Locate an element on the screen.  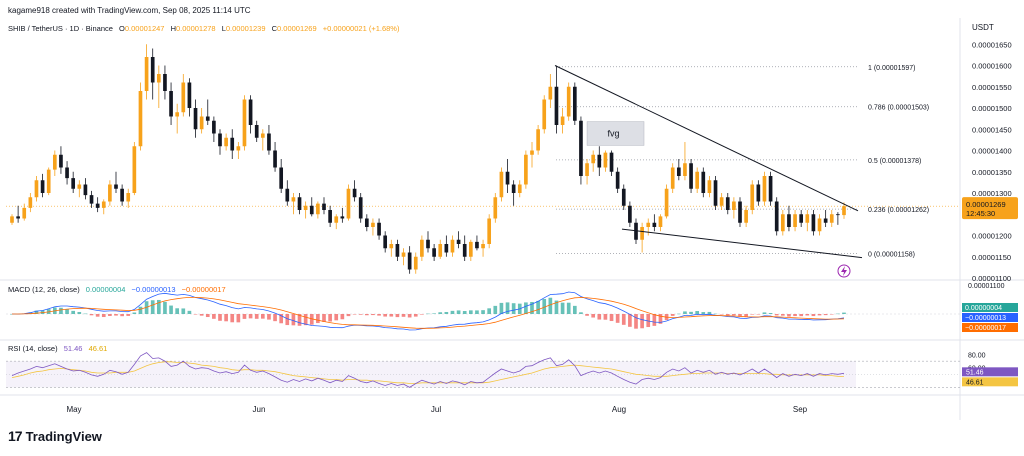
price-tick-label: 0.00001350 is located at coordinates (992, 172).